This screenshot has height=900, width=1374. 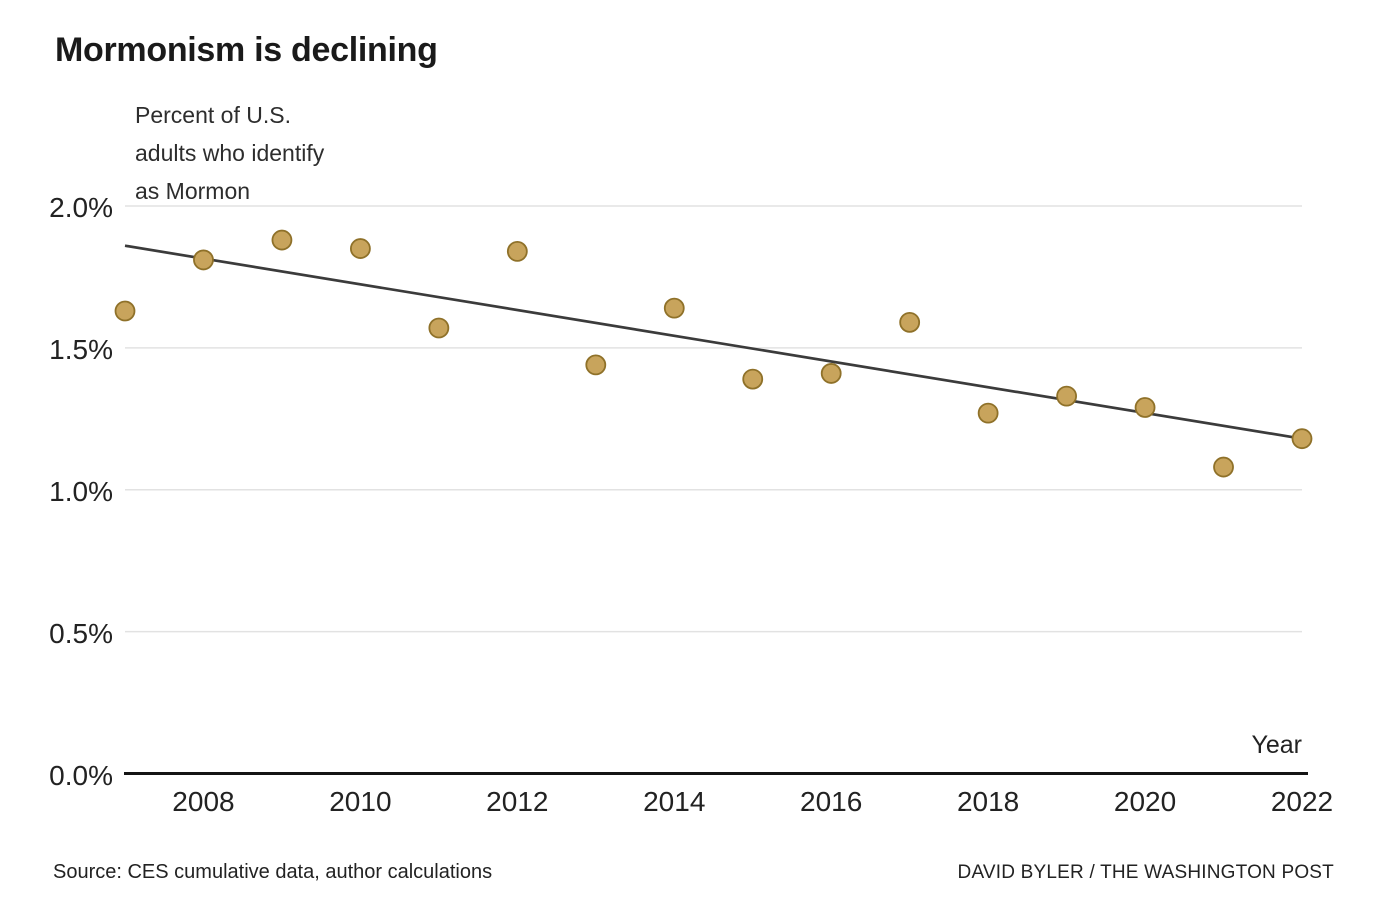 What do you see at coordinates (988, 801) in the screenshot?
I see `x-tick-label: 2018` at bounding box center [988, 801].